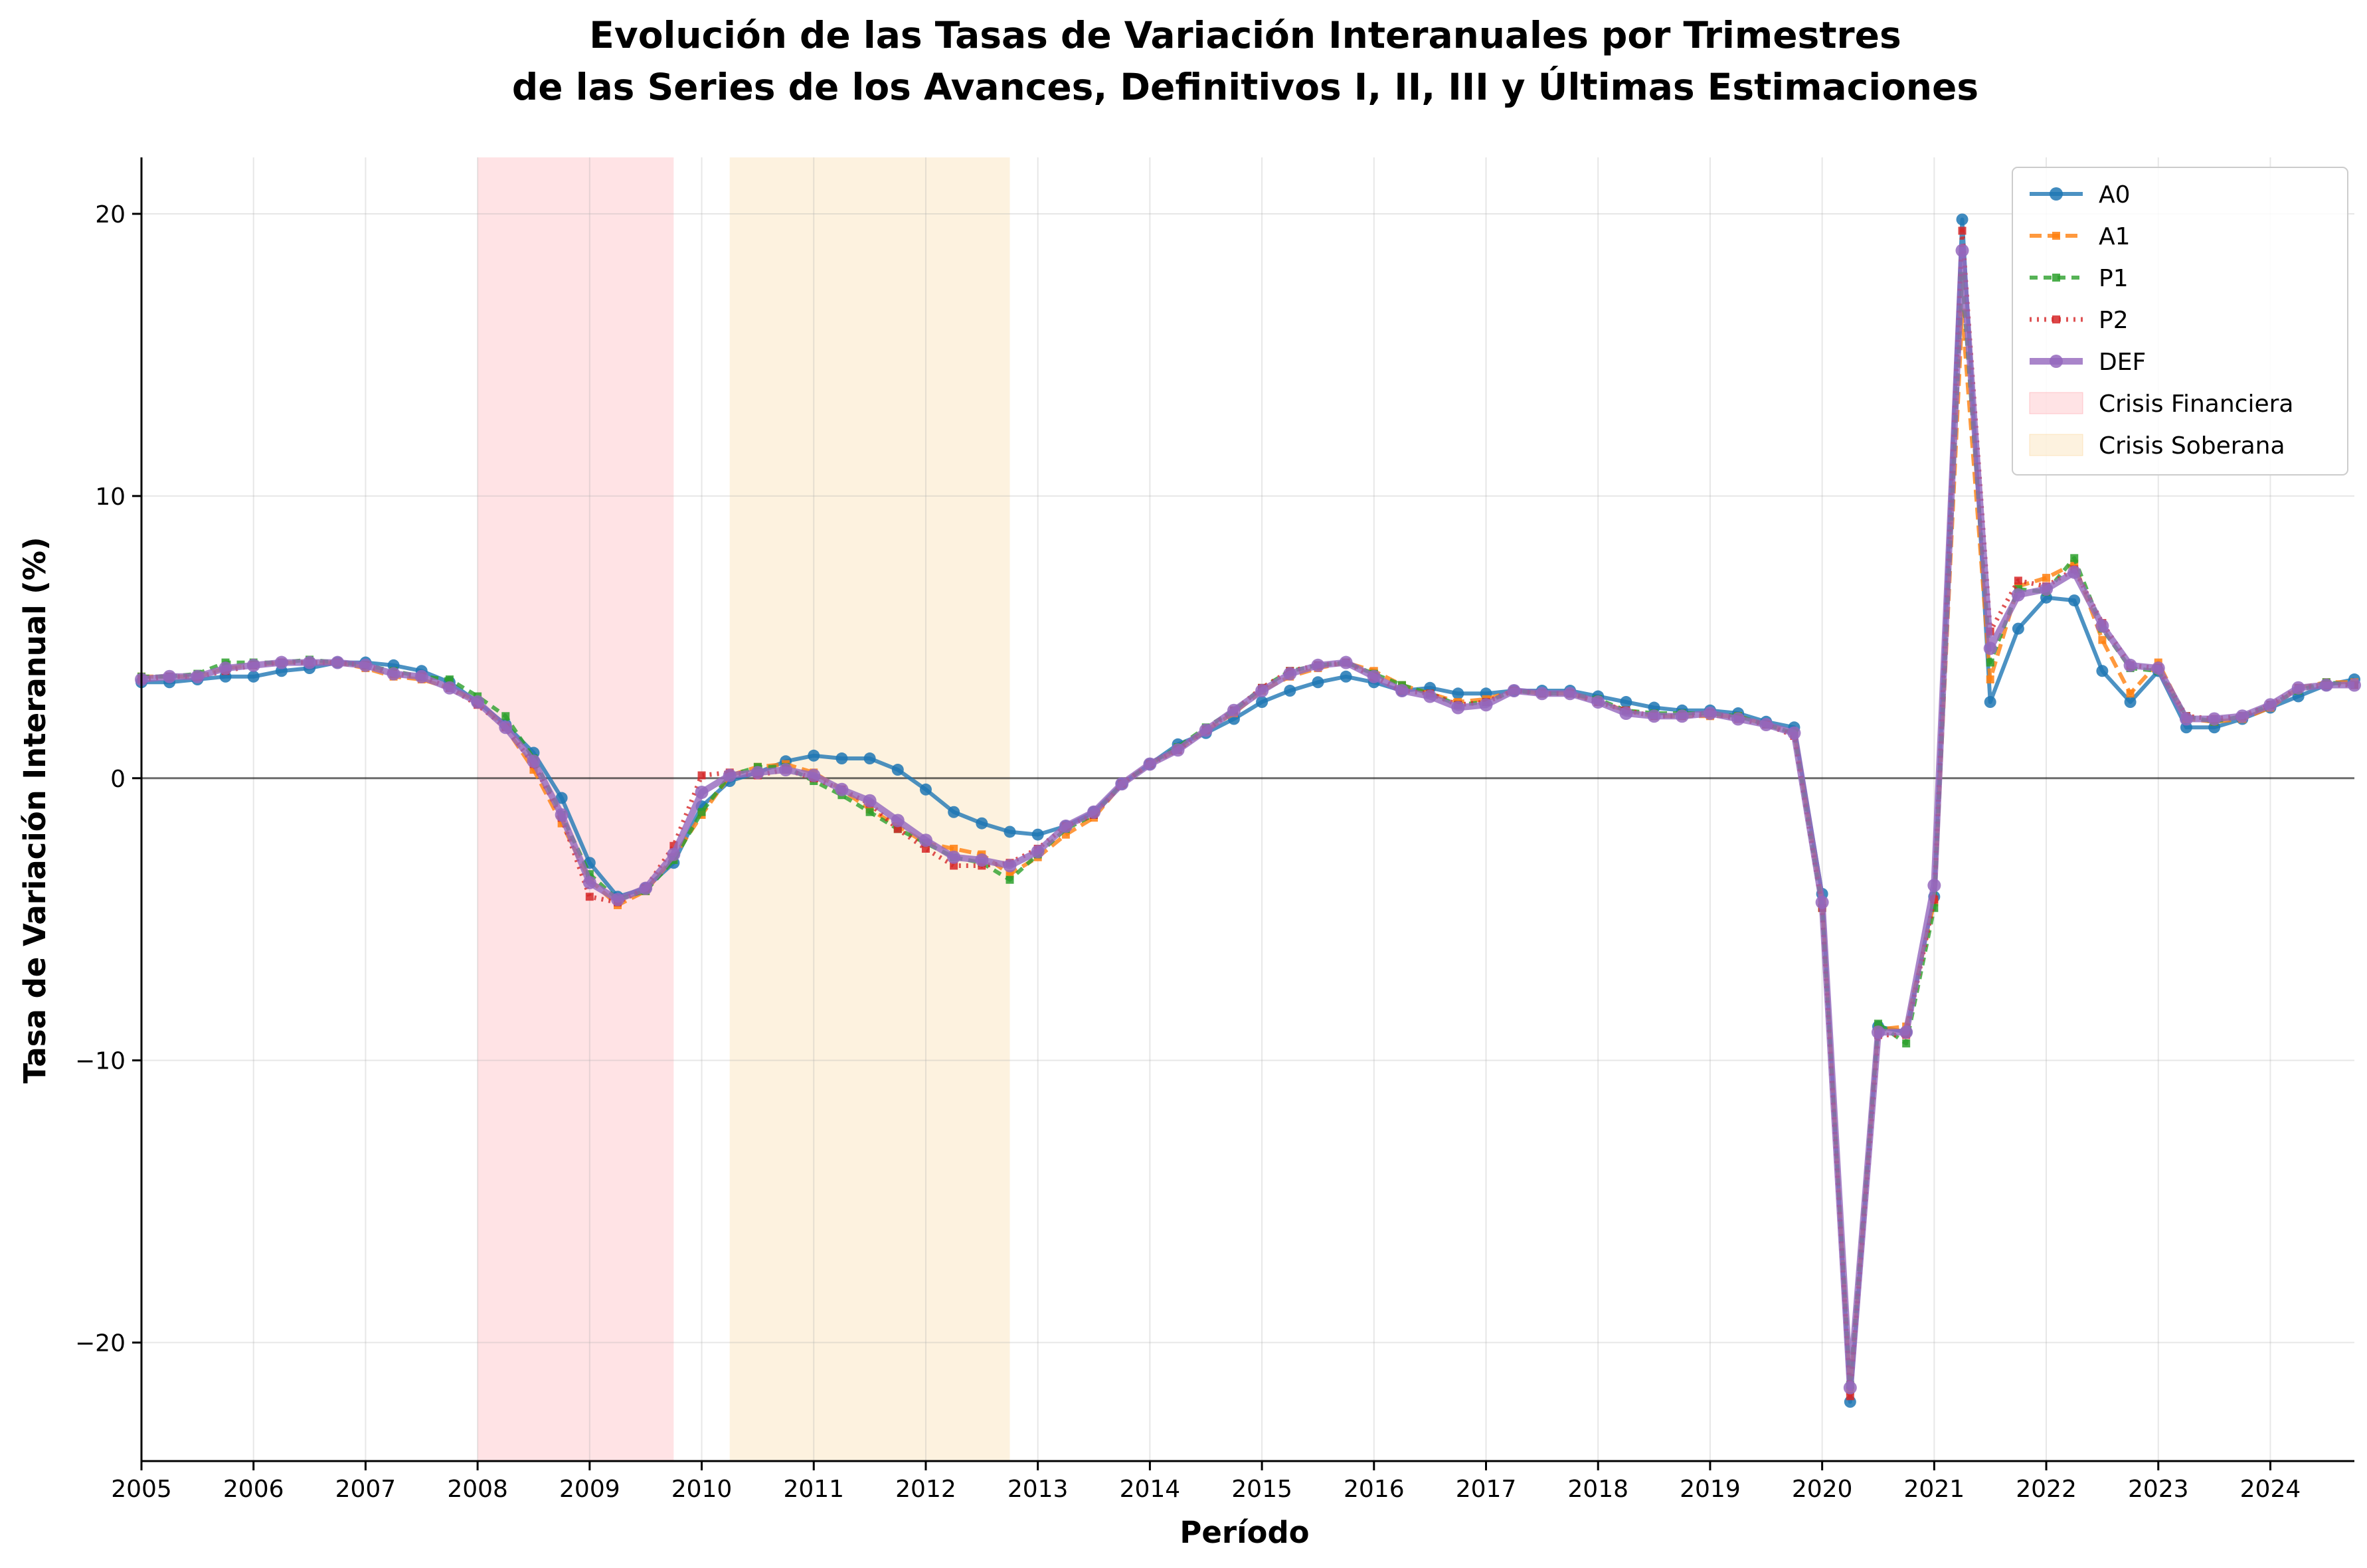  I want to click on x-tick-label-8: 2013, so click(1038, 1489).